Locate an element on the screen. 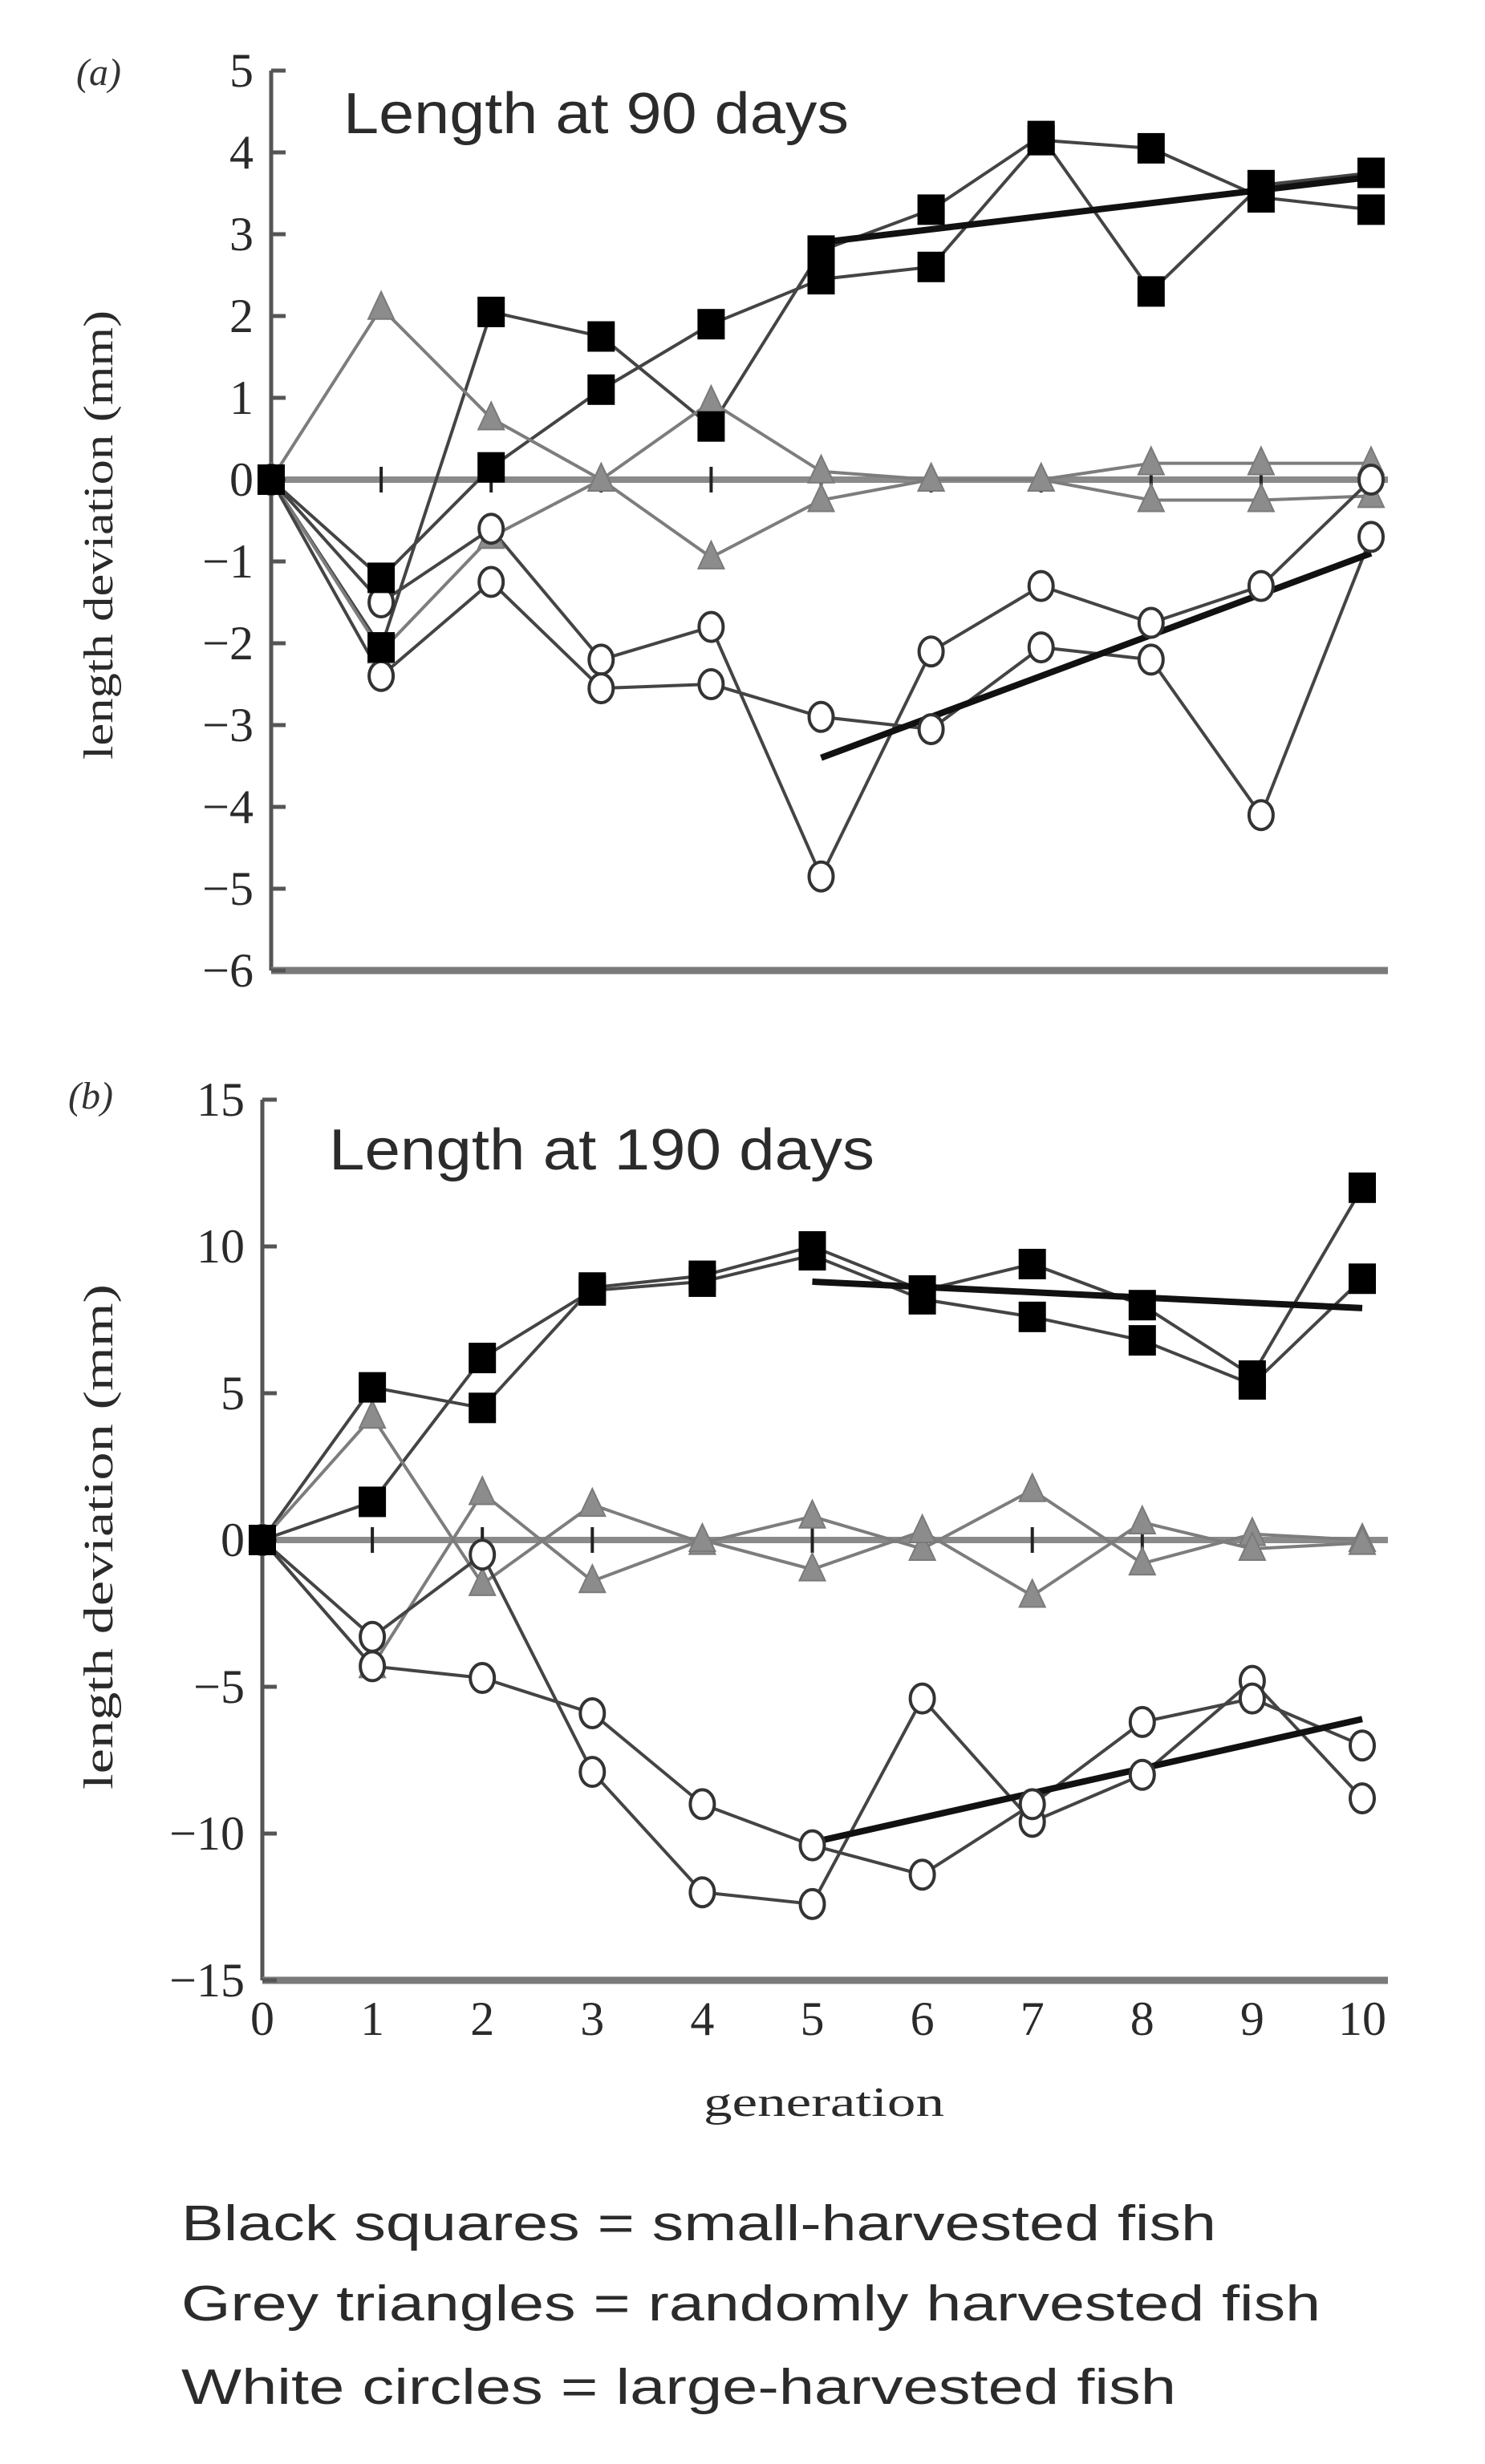  panel-b-y-tick-label: 10 is located at coordinates (221, 1246).